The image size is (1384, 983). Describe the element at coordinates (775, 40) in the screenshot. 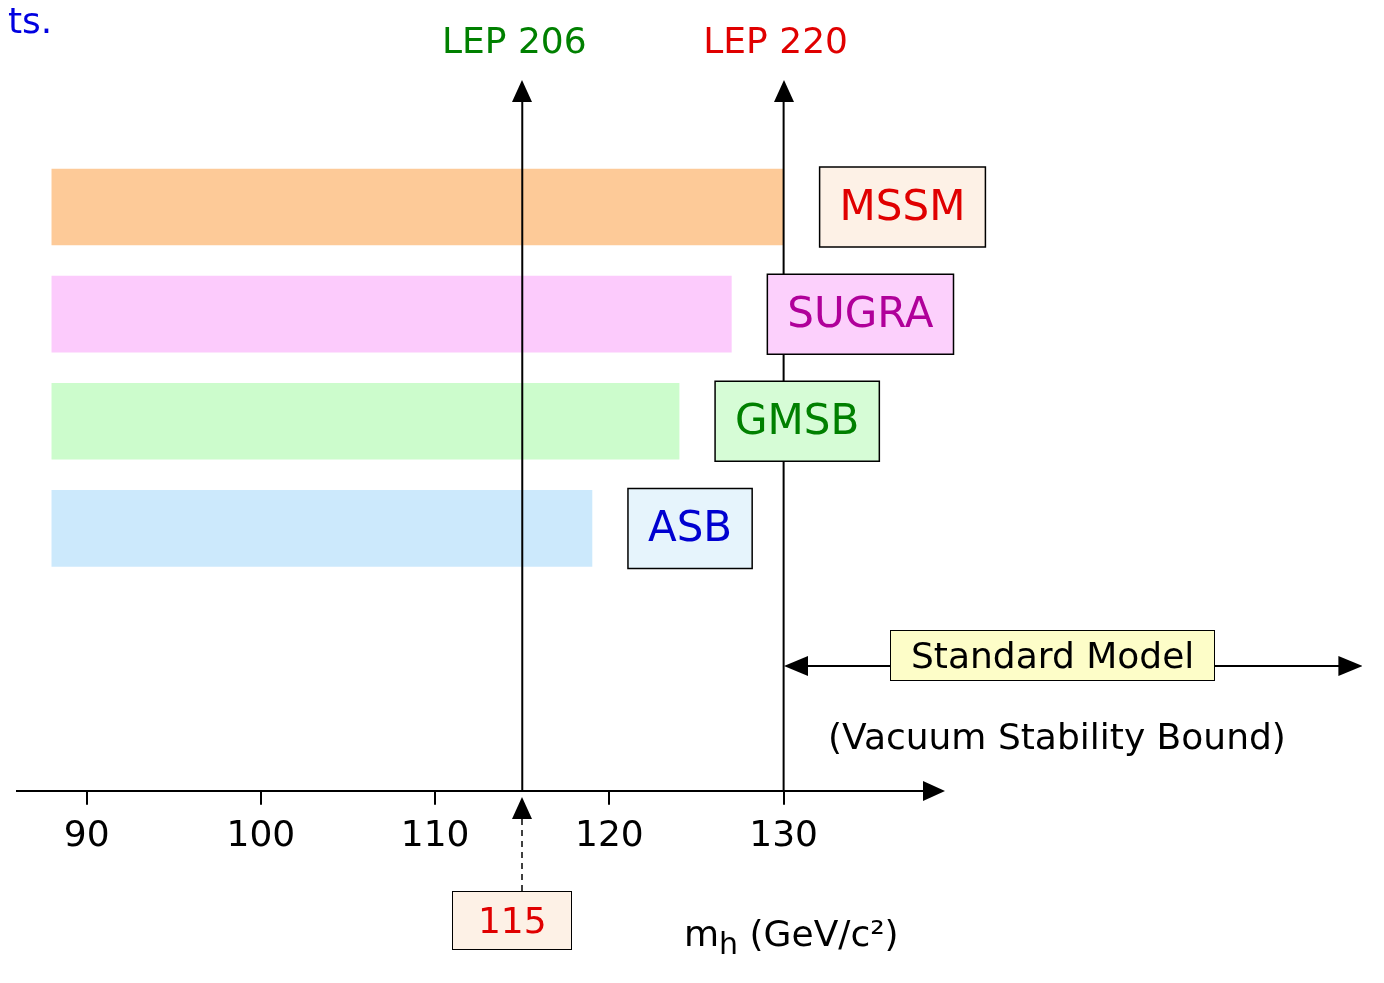

I see `ref-line-label: LEP 220` at that location.